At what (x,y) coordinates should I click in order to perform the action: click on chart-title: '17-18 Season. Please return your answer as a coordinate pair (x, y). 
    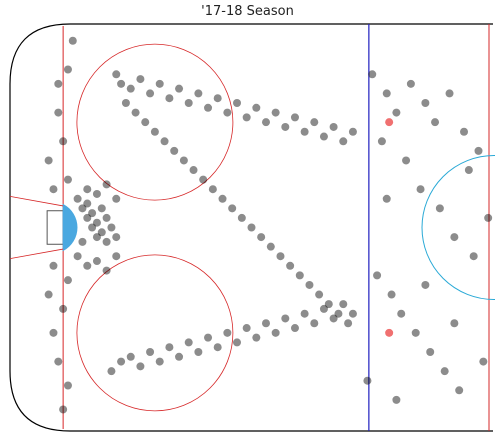
    Looking at the image, I should click on (247, 11).